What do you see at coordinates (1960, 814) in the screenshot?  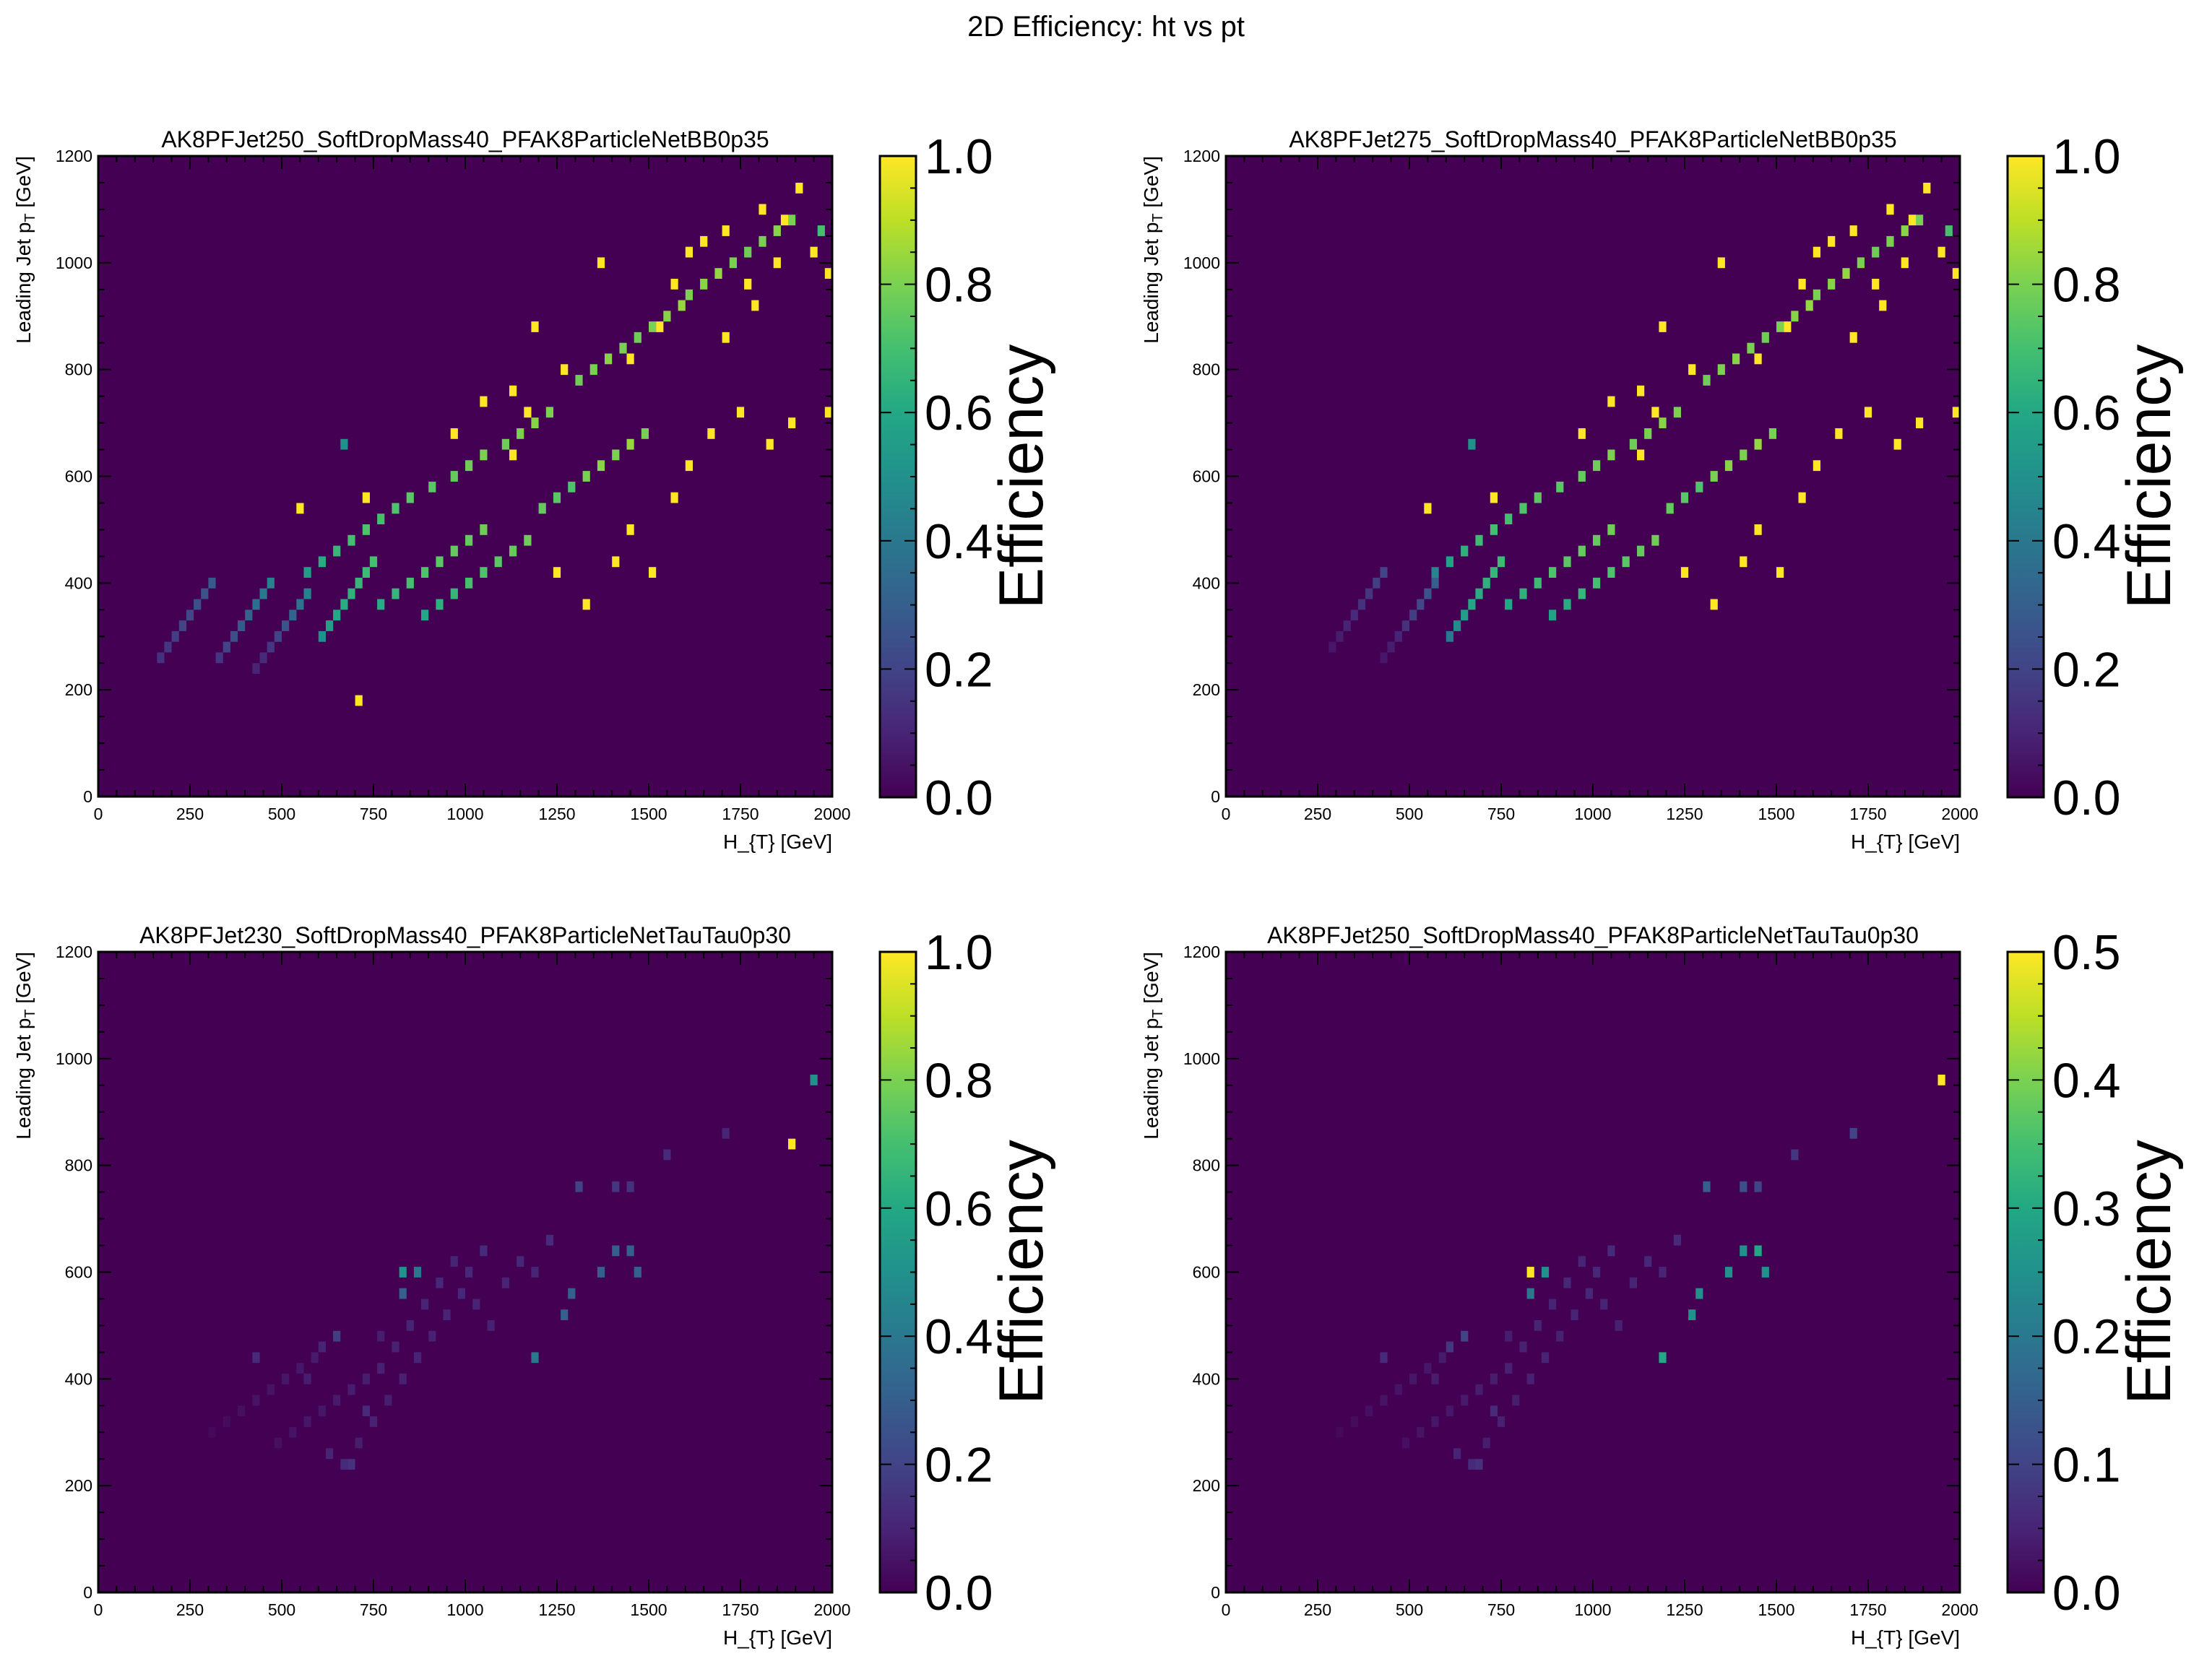 I see `x-tick-label: 2000` at bounding box center [1960, 814].